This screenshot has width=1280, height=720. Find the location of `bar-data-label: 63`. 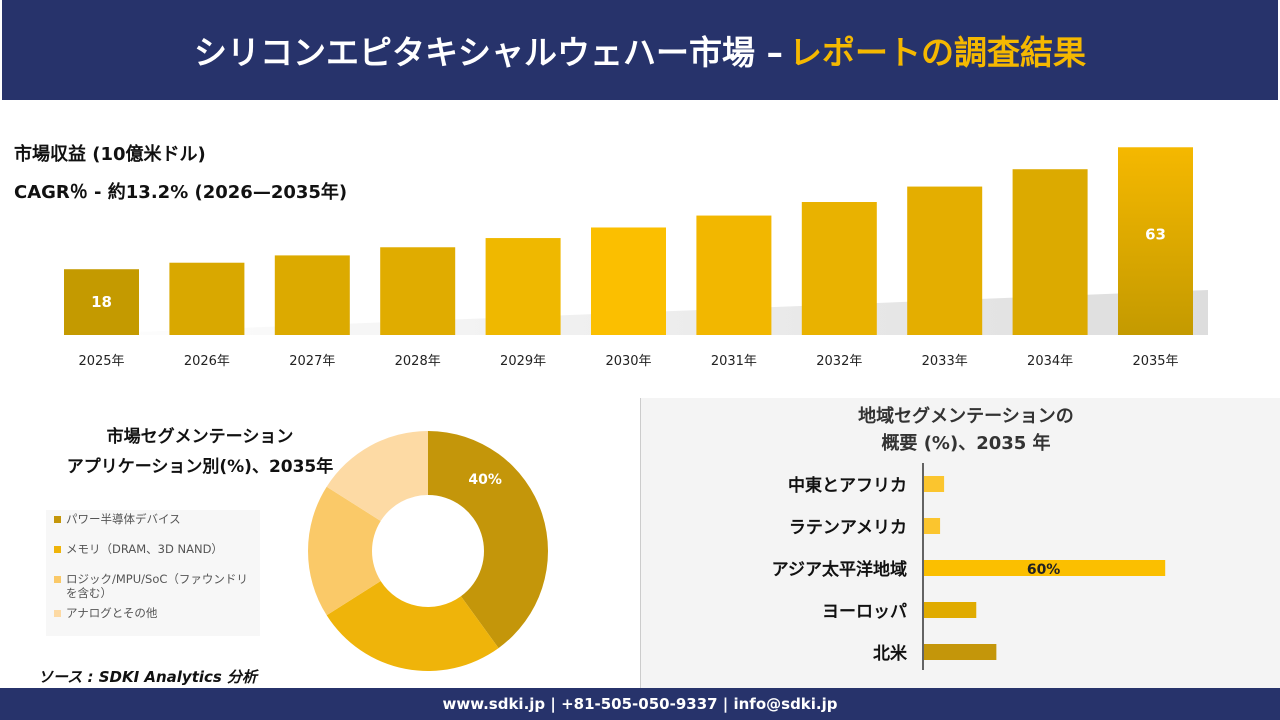

bar-data-label: 63 is located at coordinates (1155, 234).